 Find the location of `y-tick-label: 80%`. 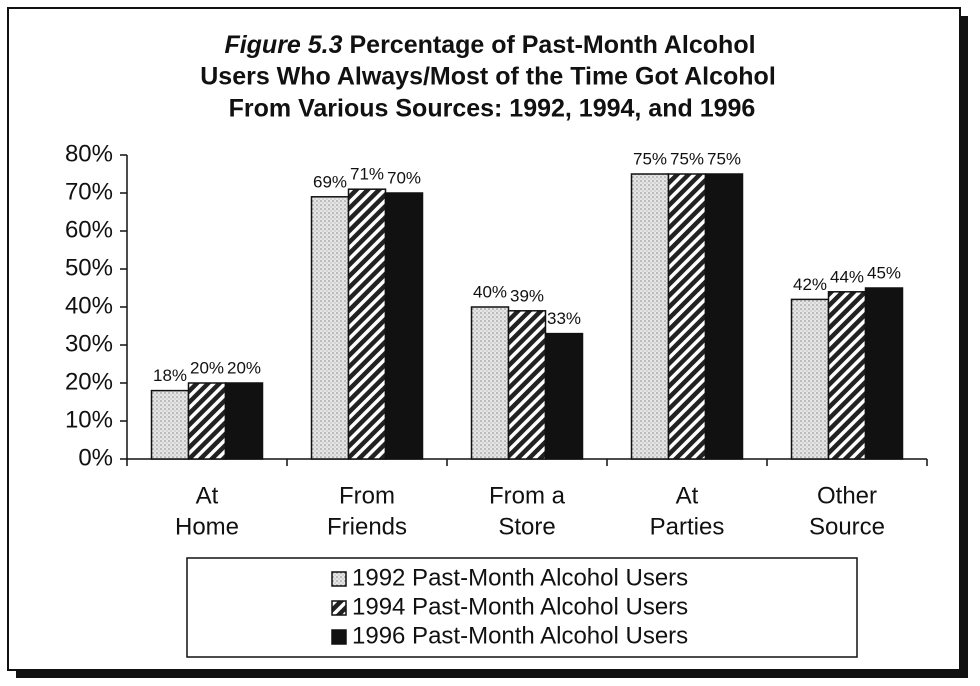

y-tick-label: 80% is located at coordinates (89, 153).